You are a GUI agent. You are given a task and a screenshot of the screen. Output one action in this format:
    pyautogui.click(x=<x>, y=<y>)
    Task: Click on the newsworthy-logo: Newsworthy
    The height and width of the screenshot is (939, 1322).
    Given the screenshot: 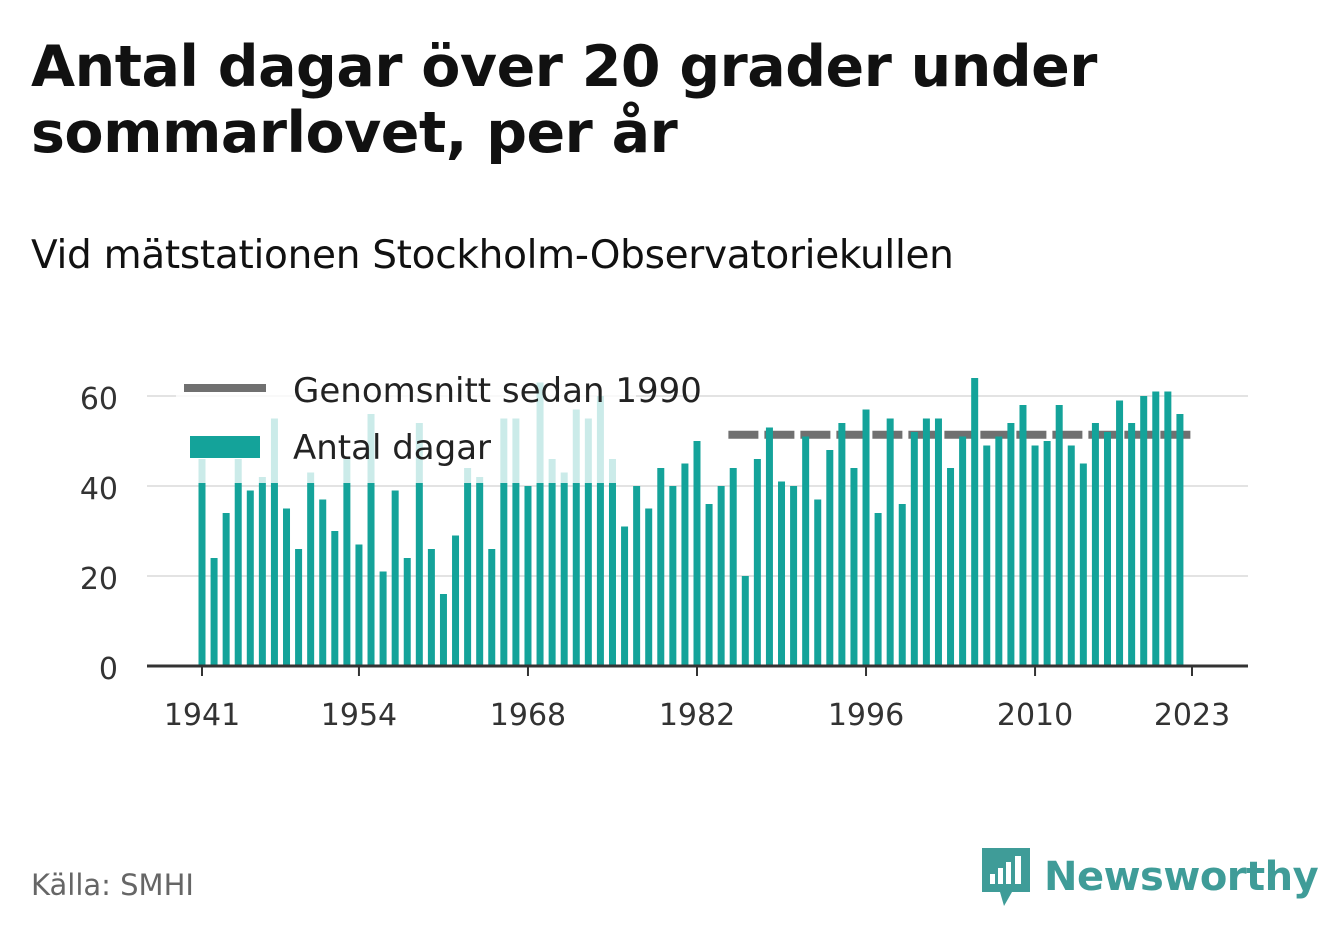 What is the action you would take?
    pyautogui.click(x=1150, y=877)
    